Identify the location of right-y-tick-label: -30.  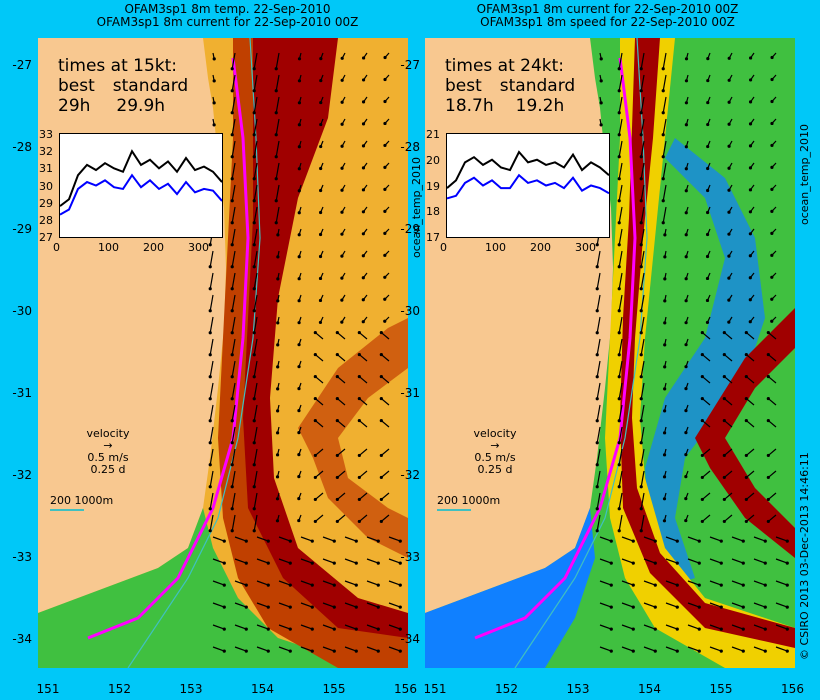
(410, 311).